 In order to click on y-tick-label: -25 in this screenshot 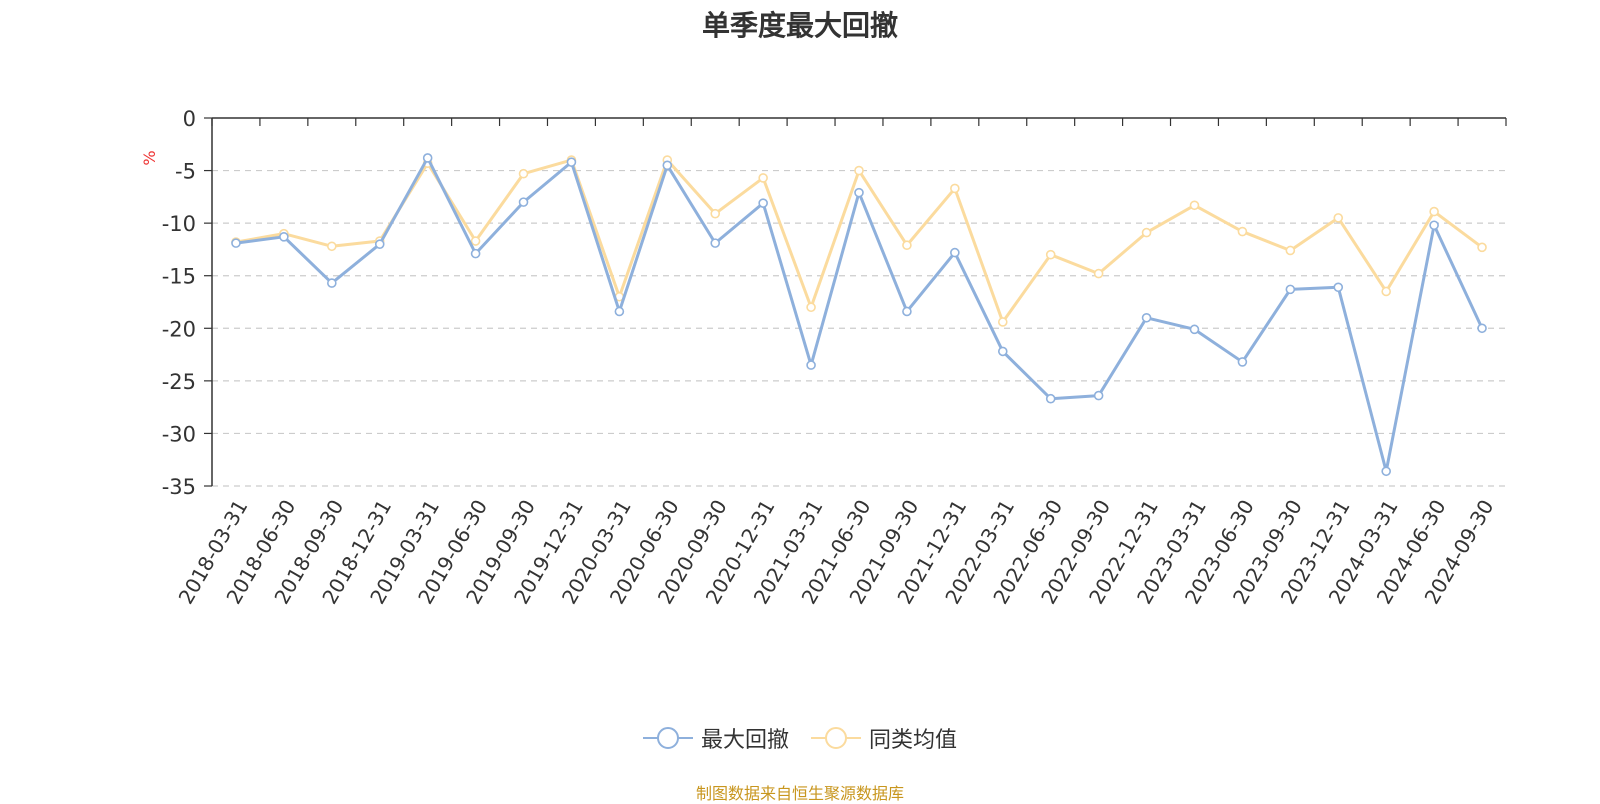, I will do `click(179, 382)`.